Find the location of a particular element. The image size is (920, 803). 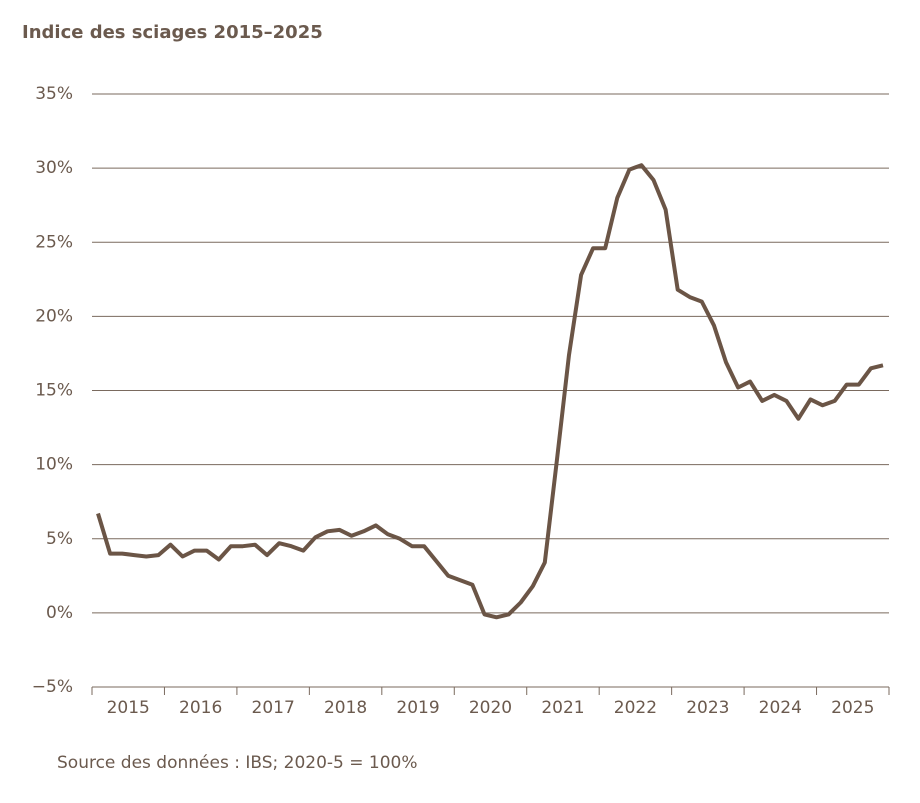

y-tick-label: 10% is located at coordinates (54, 465).